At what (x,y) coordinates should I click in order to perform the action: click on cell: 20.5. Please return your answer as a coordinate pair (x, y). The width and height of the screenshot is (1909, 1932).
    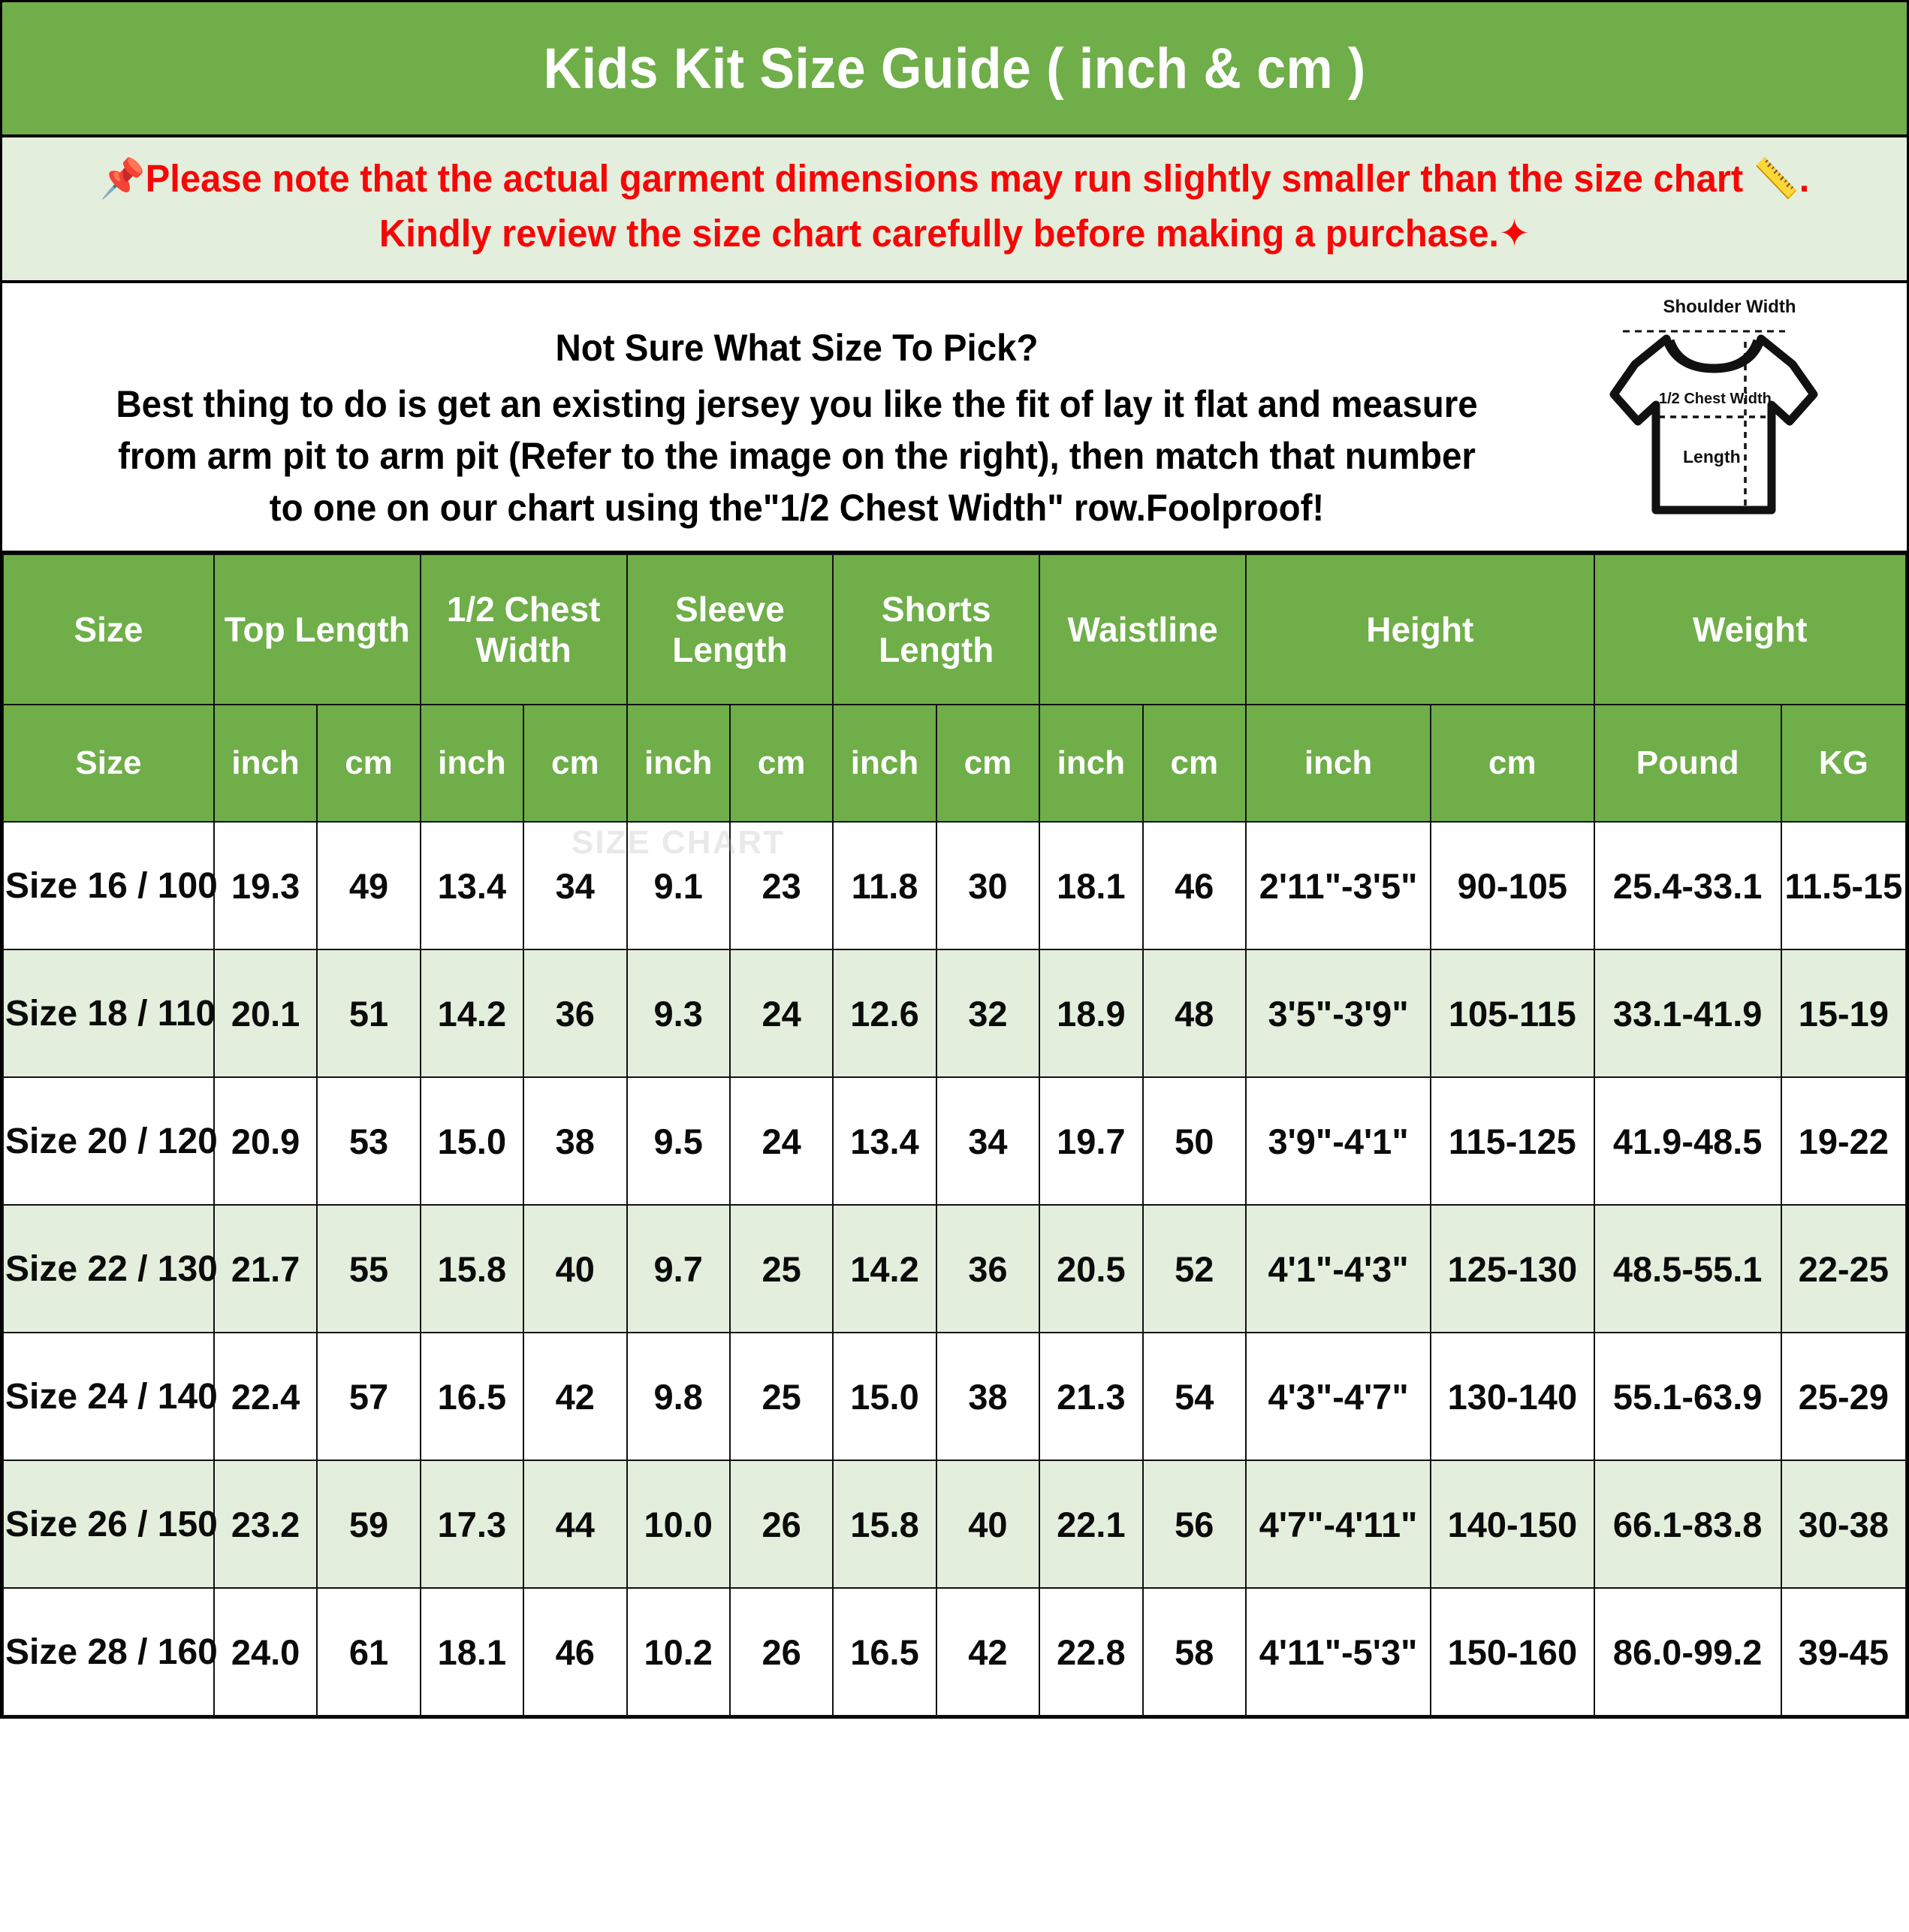
    Looking at the image, I should click on (1091, 1269).